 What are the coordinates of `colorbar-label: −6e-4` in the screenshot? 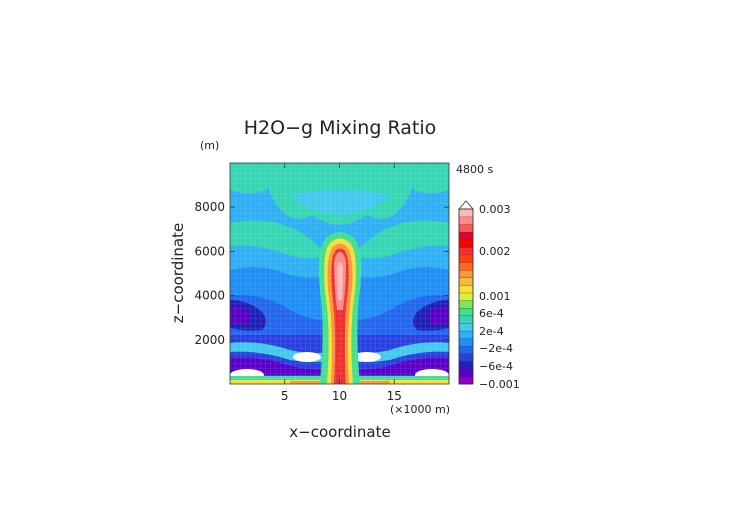 It's located at (496, 366).